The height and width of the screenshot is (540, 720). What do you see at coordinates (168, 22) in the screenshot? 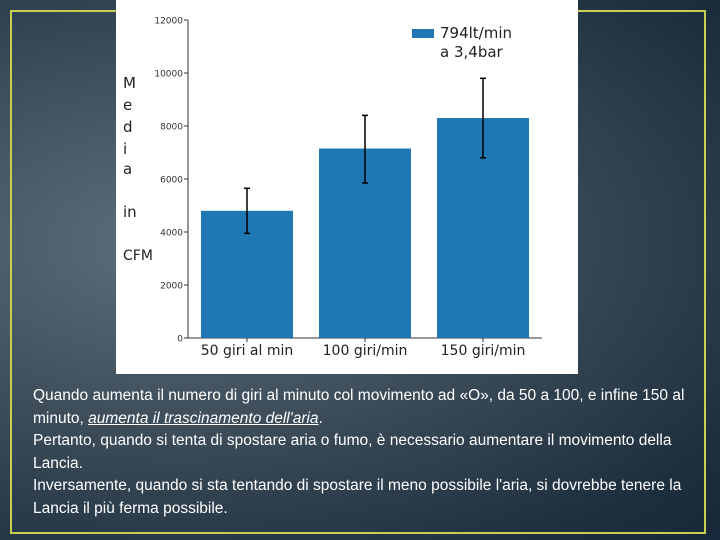
I see `y-tick-label: 12000` at bounding box center [168, 22].